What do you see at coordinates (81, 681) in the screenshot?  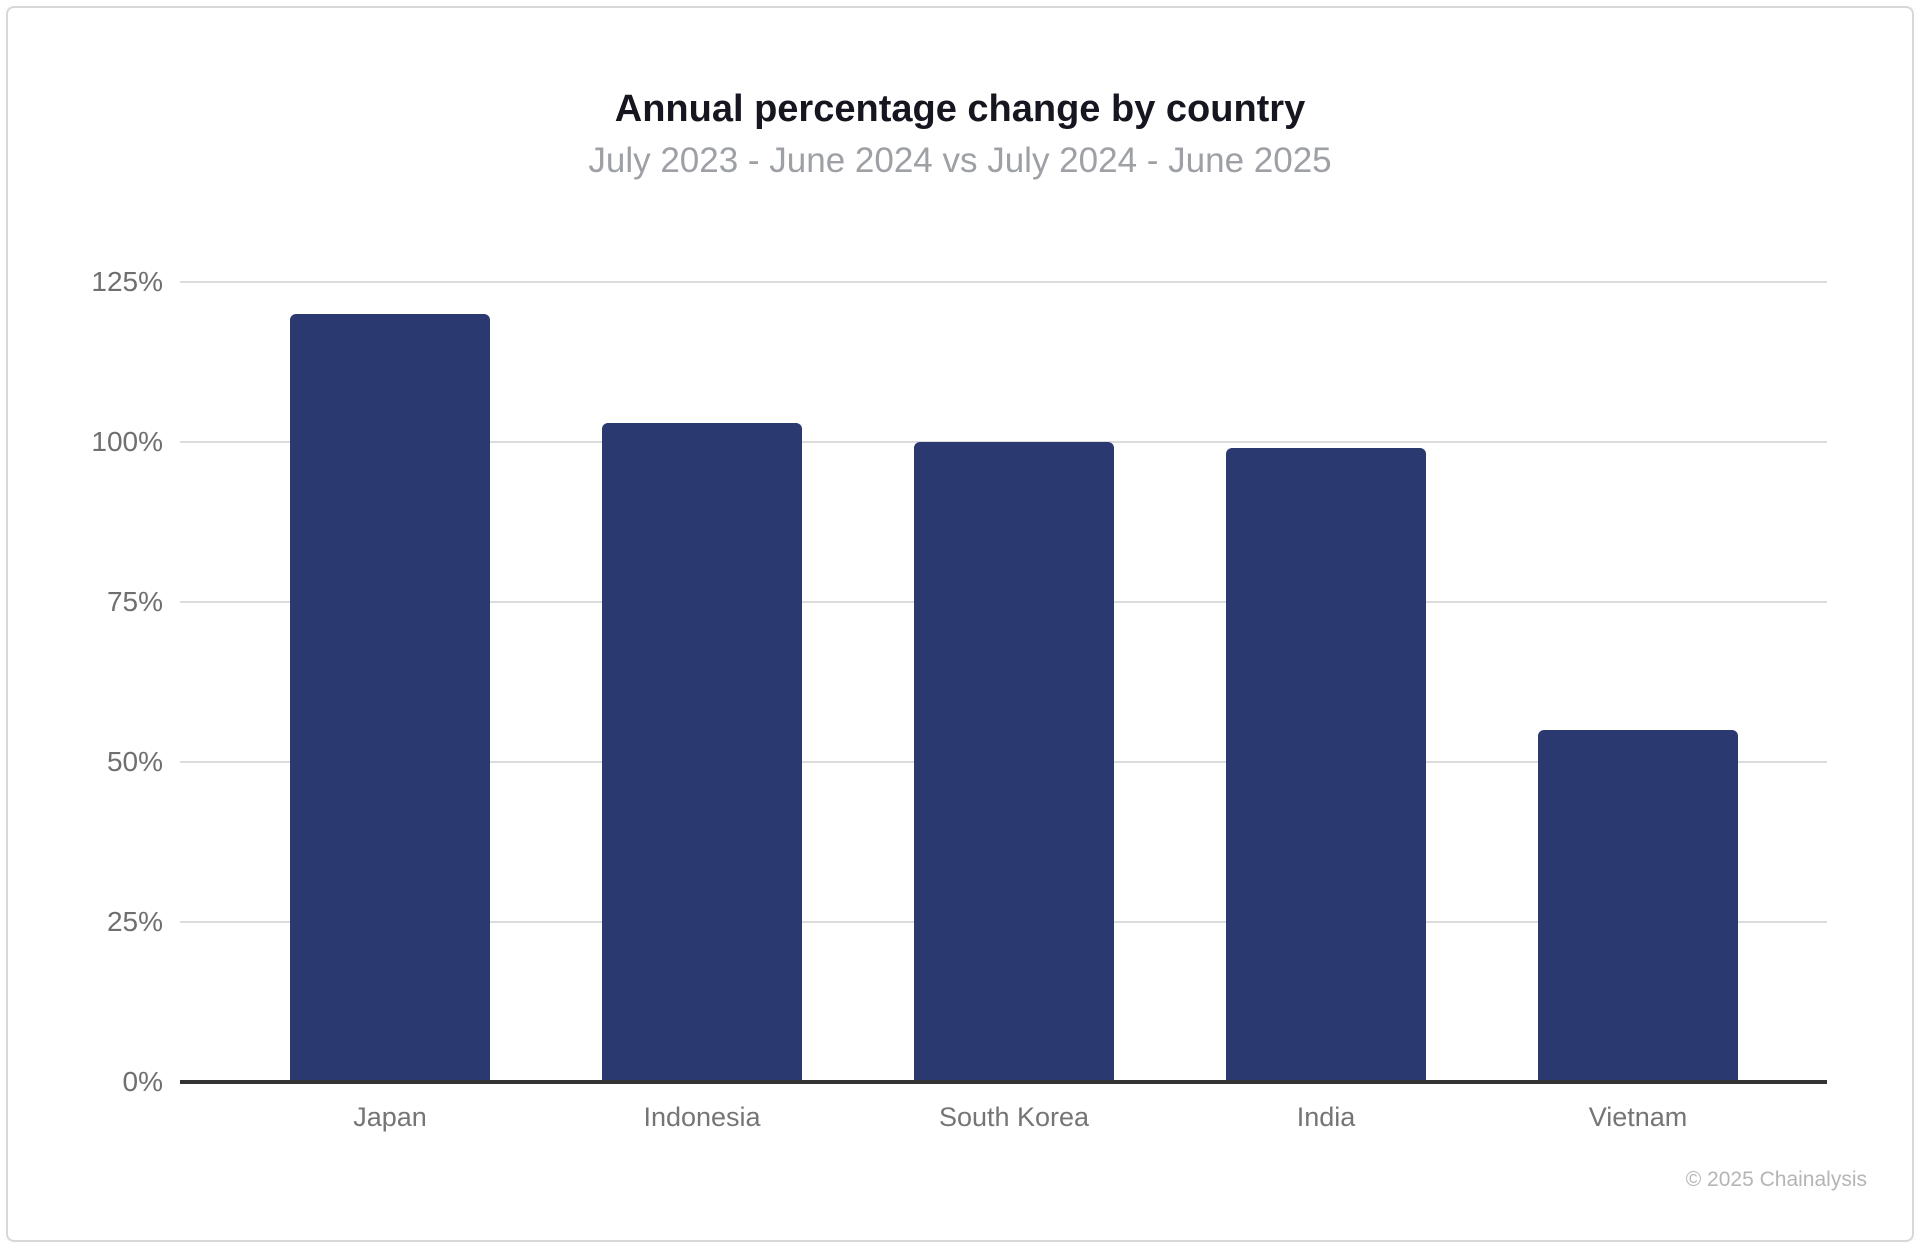 I see `y-axis: 0% 25% 50% 75% 100% 125%` at bounding box center [81, 681].